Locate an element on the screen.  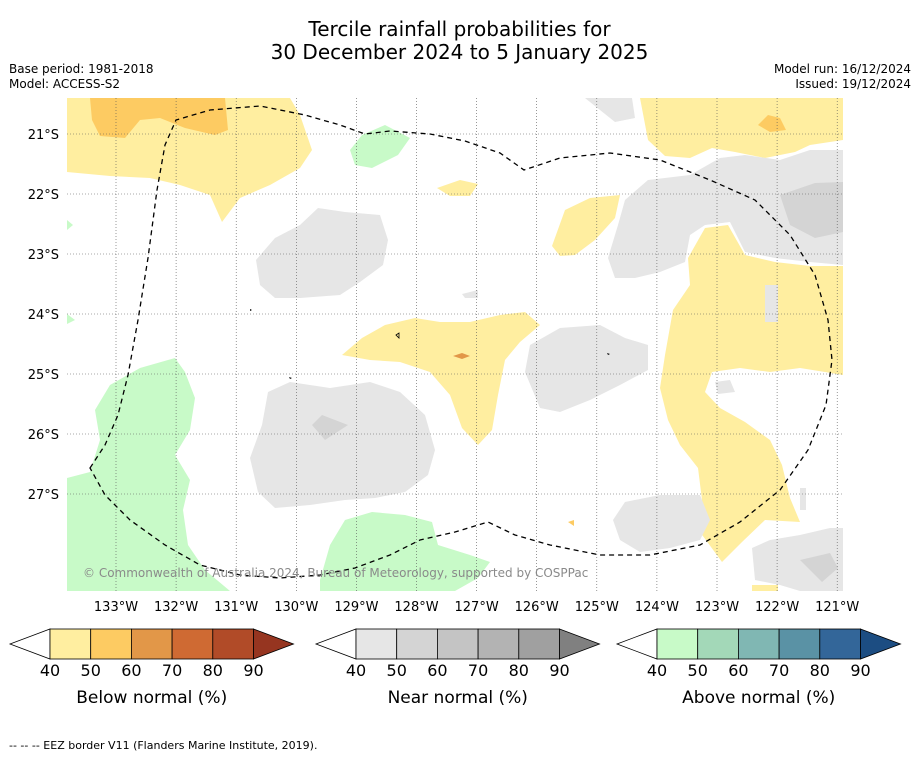
near-normal-region-west is located at coordinates (322, 253).